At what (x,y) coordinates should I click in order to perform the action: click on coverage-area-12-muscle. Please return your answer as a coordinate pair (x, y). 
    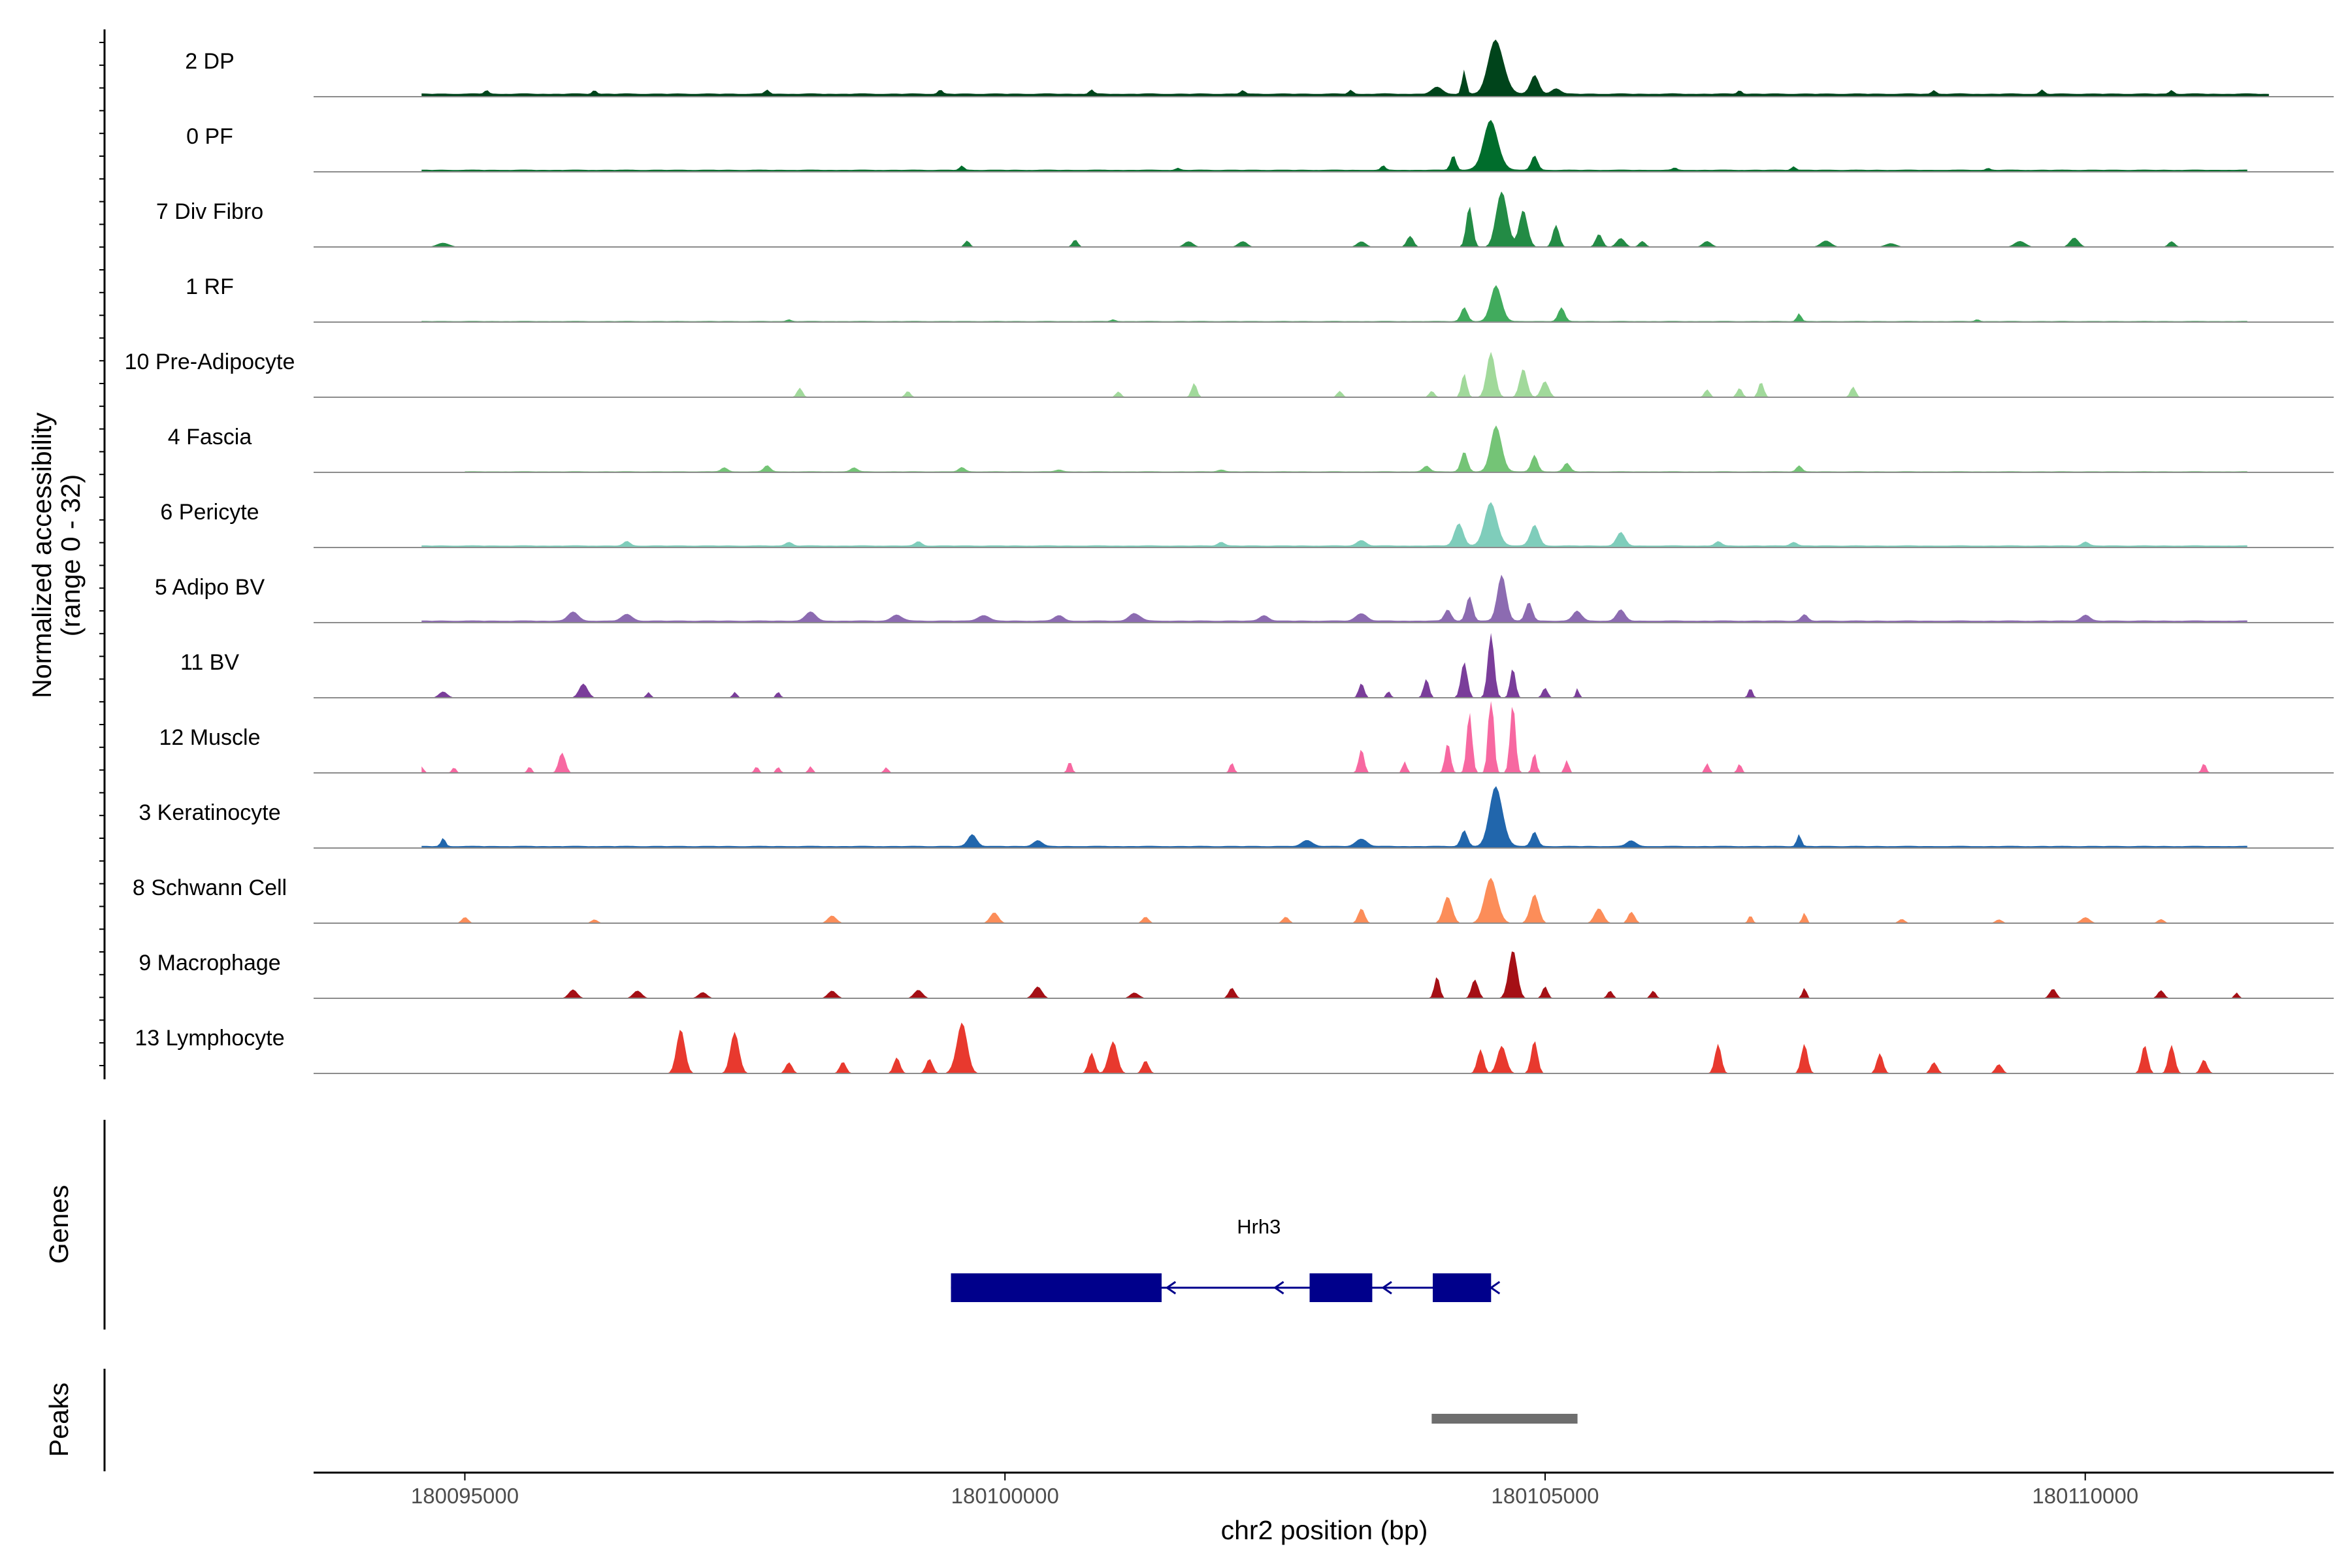
    Looking at the image, I should click on (1334, 737).